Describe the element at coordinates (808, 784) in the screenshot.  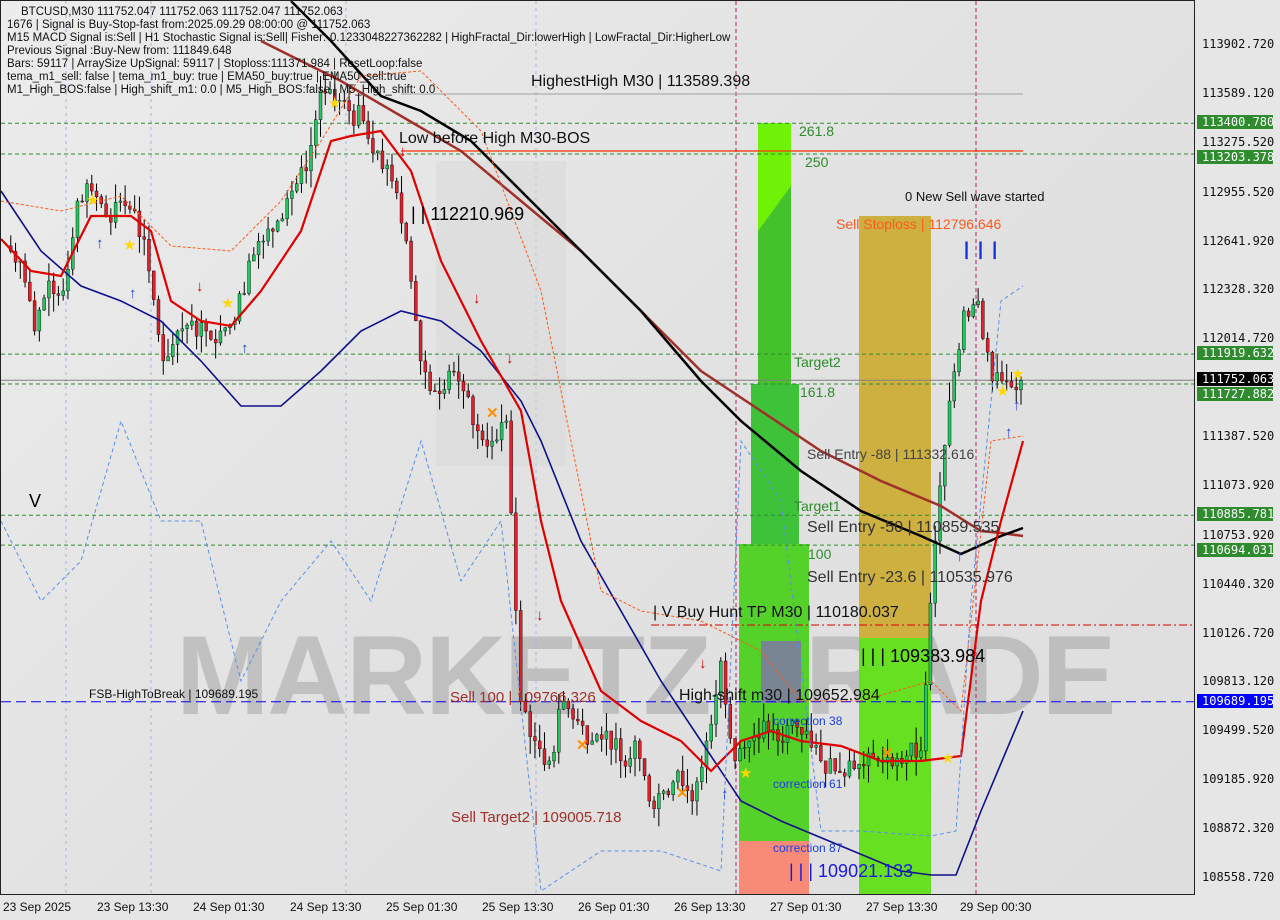
I see `correction-61-label: correction 61` at that location.